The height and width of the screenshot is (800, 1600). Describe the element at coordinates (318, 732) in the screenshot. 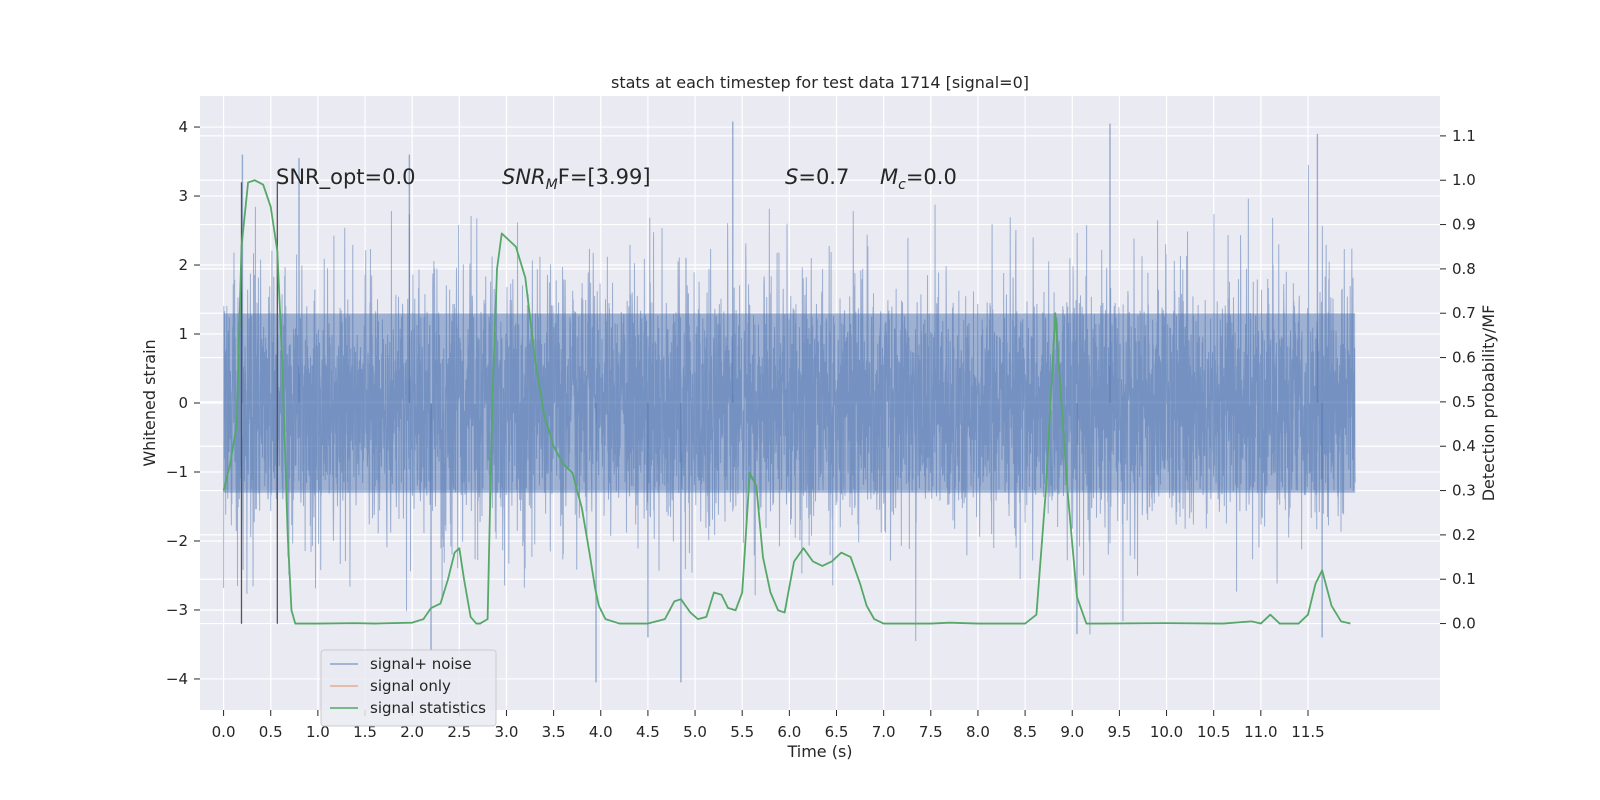

I see `x-tick-label: 1.0` at that location.